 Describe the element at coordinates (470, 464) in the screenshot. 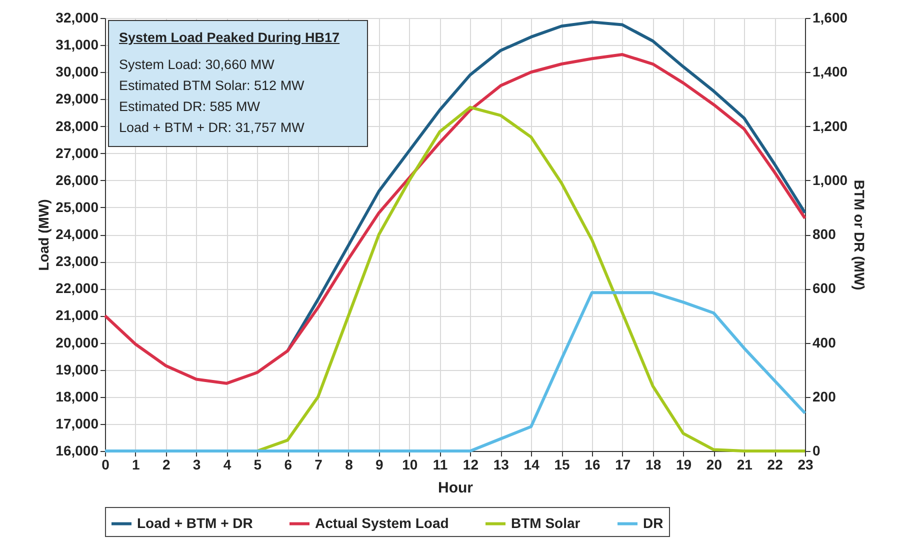

I see `x-tick-label: 12` at that location.